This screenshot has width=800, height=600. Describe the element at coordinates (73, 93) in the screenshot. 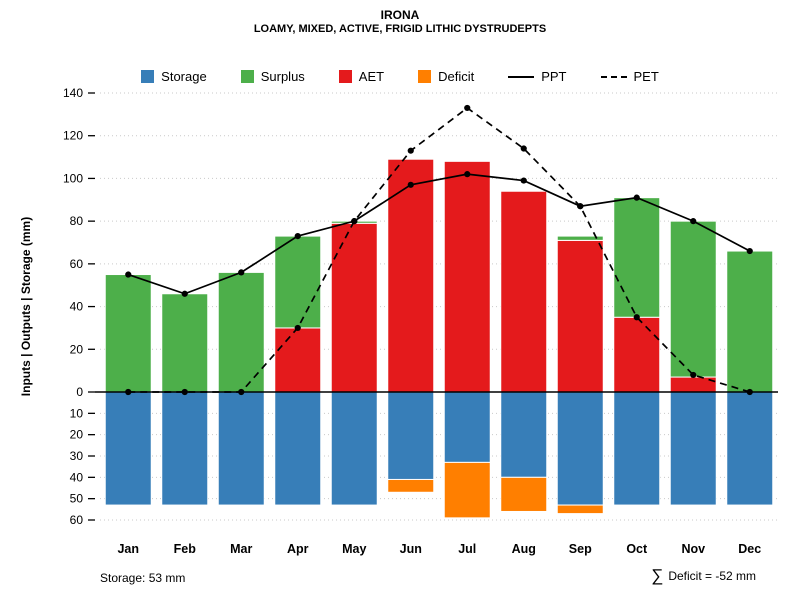

I see `y-tick-label: 140` at that location.